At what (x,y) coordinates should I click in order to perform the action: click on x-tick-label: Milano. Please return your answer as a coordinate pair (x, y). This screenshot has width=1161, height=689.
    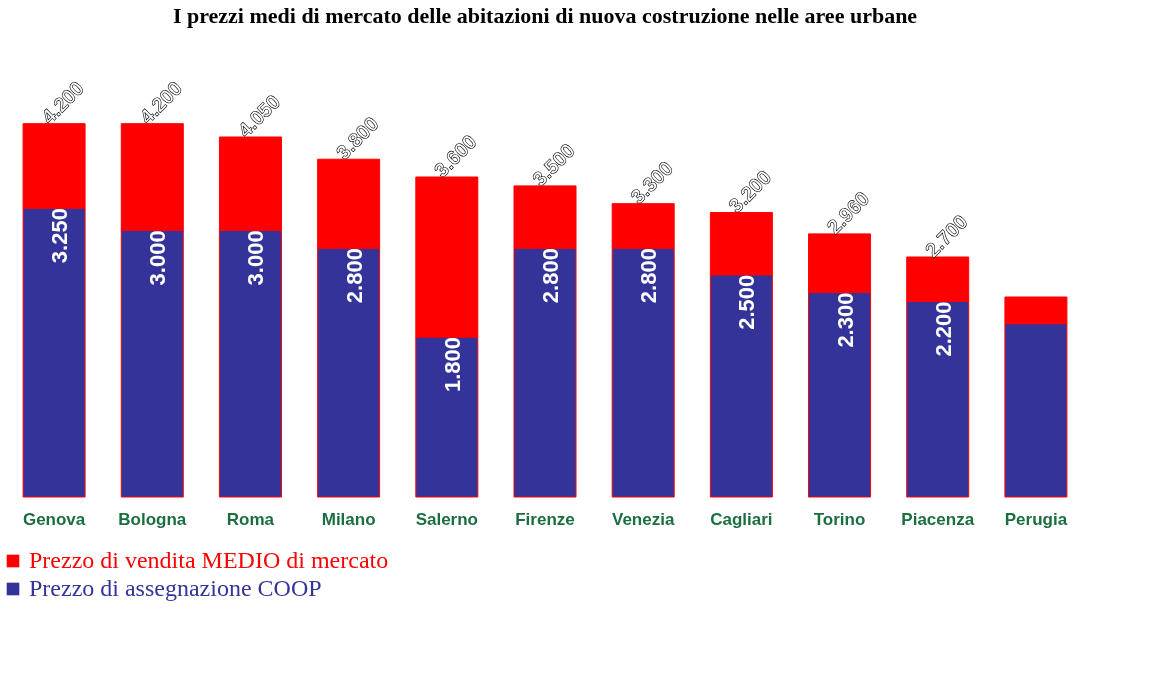
    Looking at the image, I should click on (348, 519).